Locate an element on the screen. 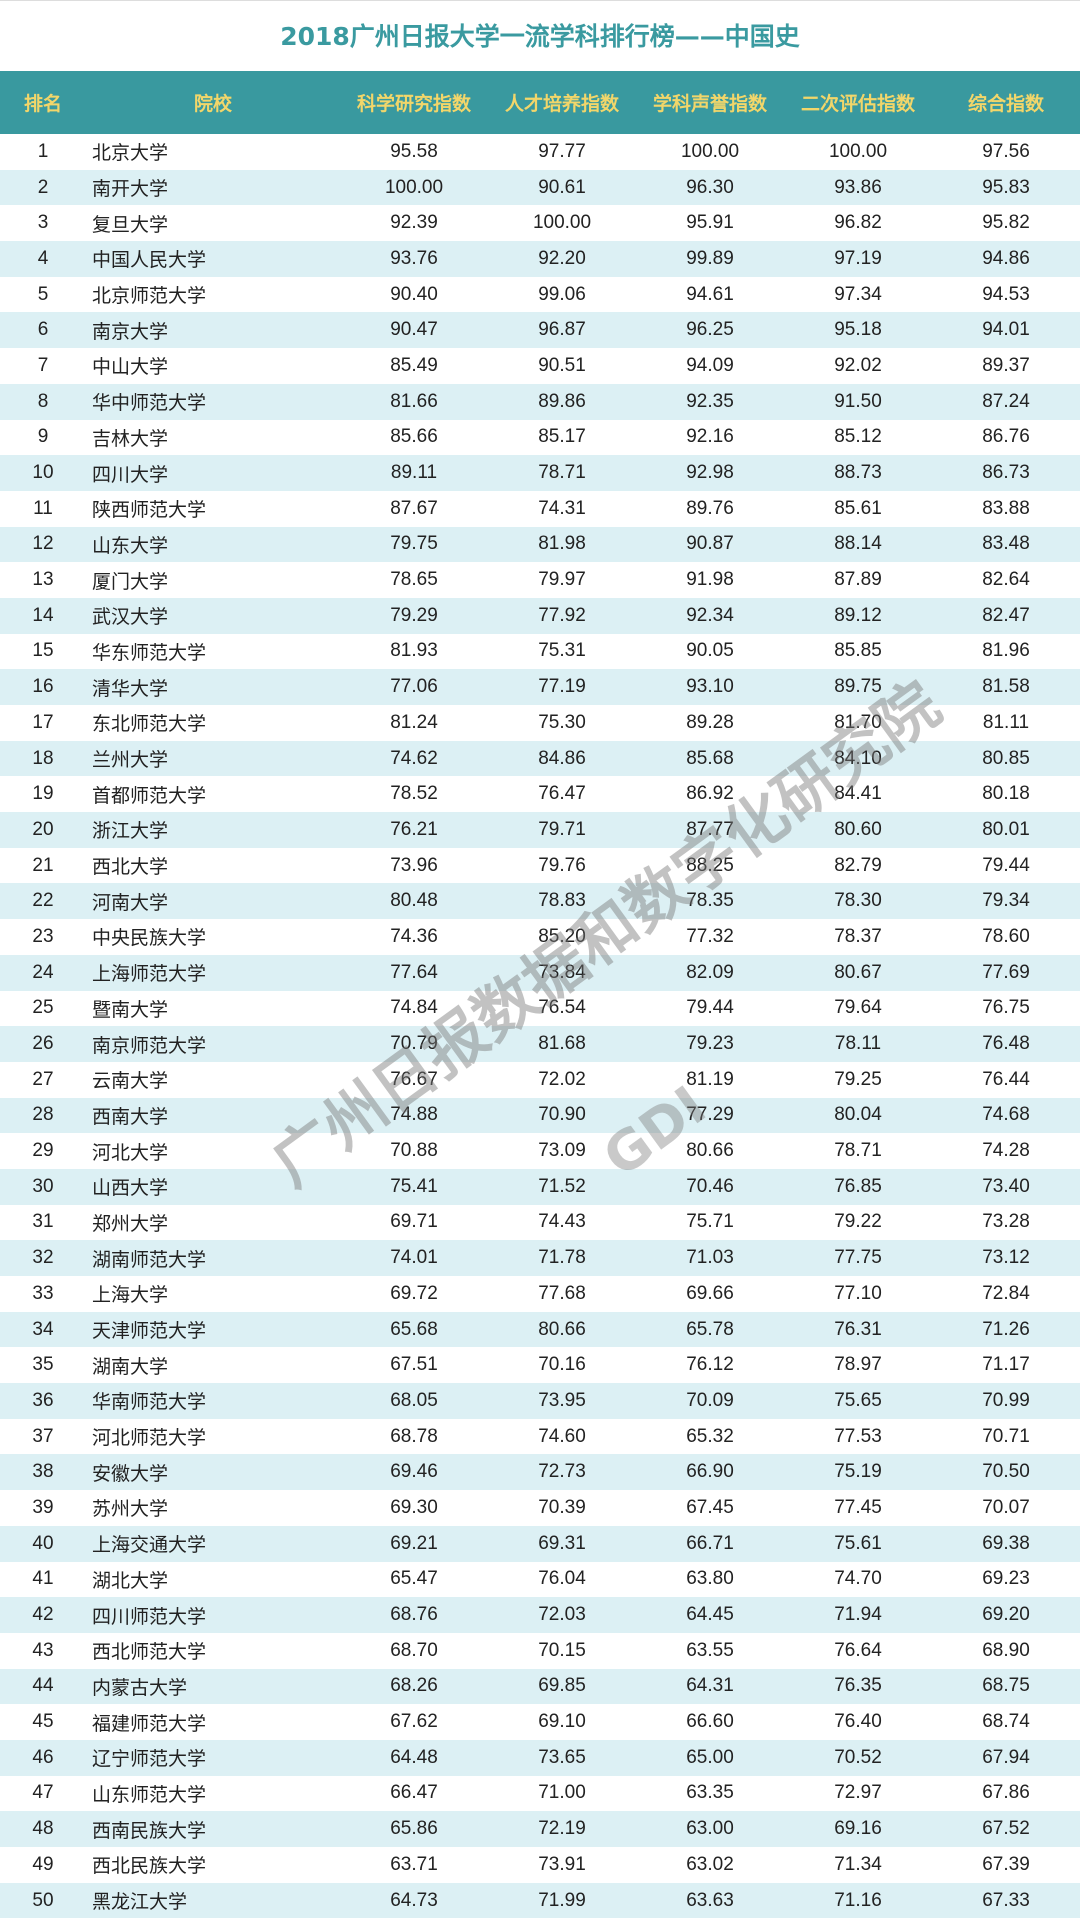 The image size is (1080, 1920). cell-reputation-index: 66.60 is located at coordinates (710, 1722).